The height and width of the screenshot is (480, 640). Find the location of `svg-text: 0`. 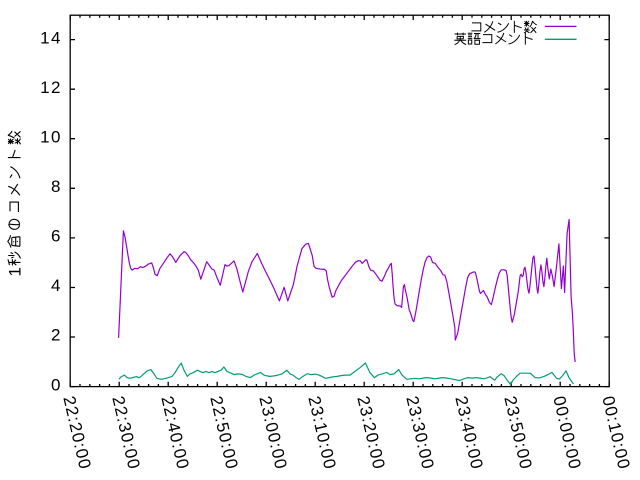

svg-text: 0 is located at coordinates (56, 384).